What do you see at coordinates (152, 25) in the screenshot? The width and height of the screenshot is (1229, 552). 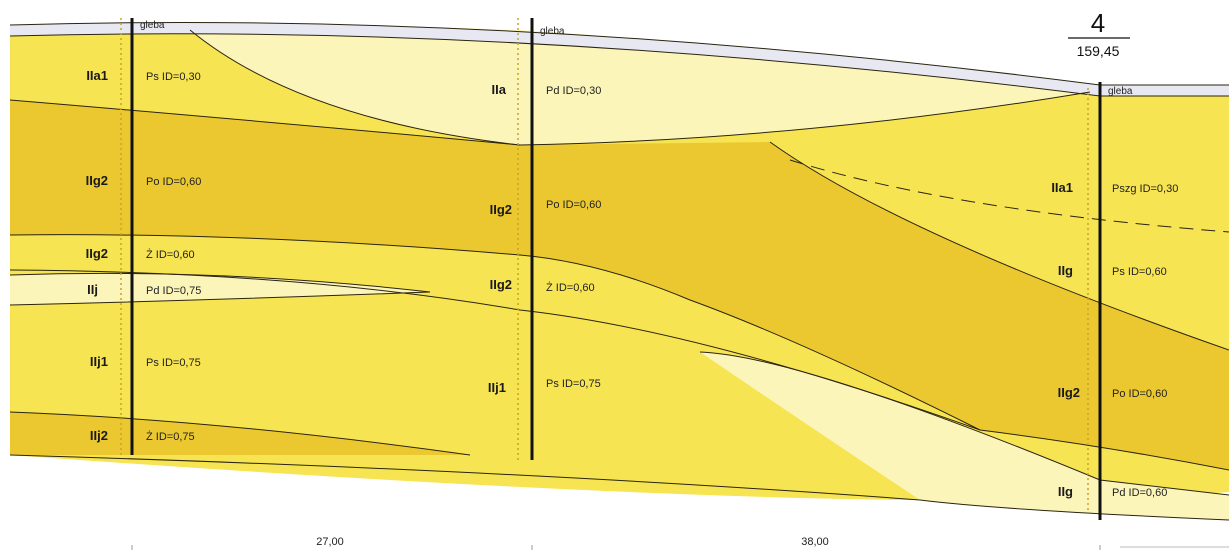 I see `bh-1-soil-label: gleba` at bounding box center [152, 25].